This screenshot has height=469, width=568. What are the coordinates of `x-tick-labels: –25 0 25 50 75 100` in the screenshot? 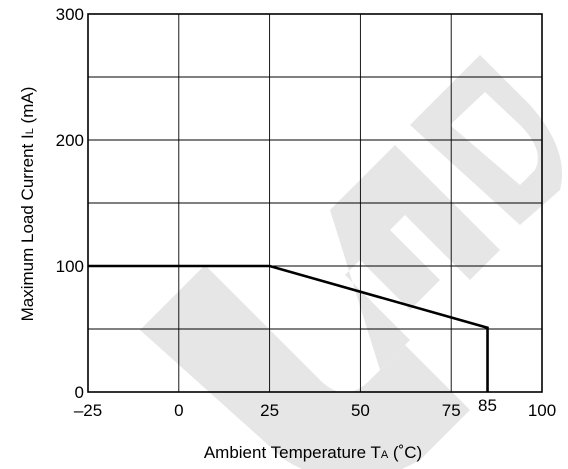 It's located at (315, 410).